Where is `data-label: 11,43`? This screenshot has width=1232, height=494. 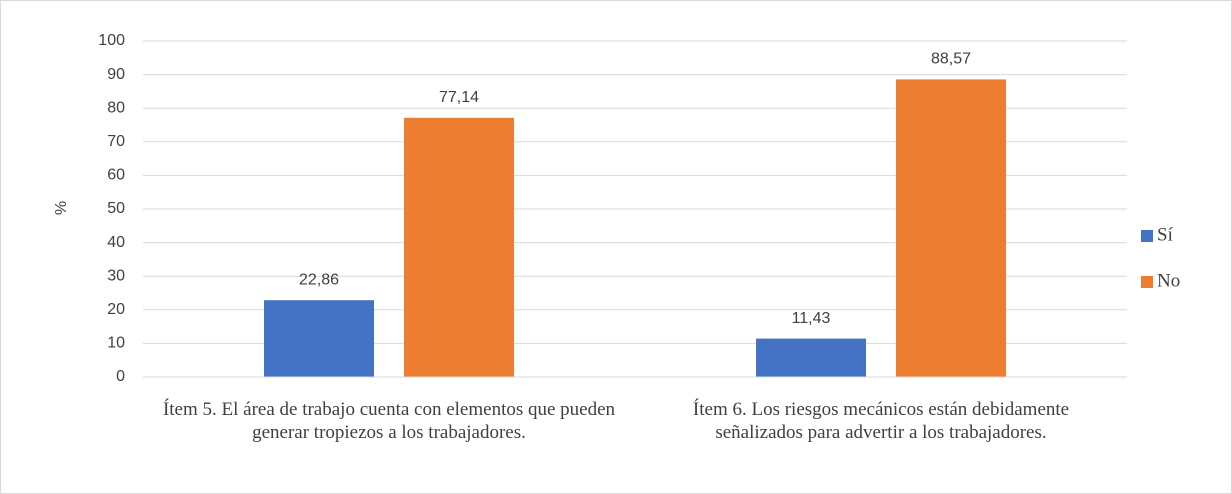
data-label: 11,43 is located at coordinates (811, 318).